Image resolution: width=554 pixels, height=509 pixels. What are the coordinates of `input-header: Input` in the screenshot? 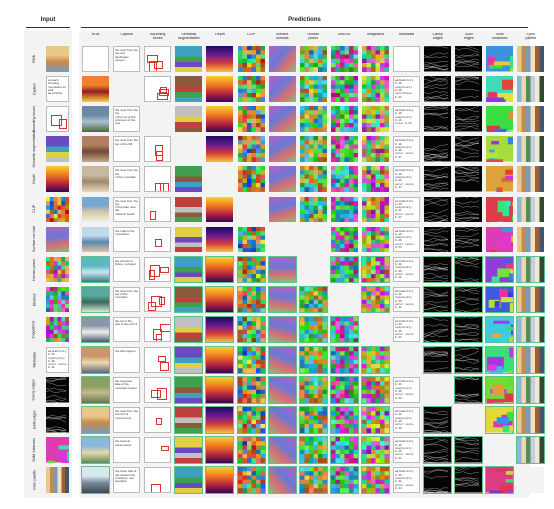 It's located at (48, 20).